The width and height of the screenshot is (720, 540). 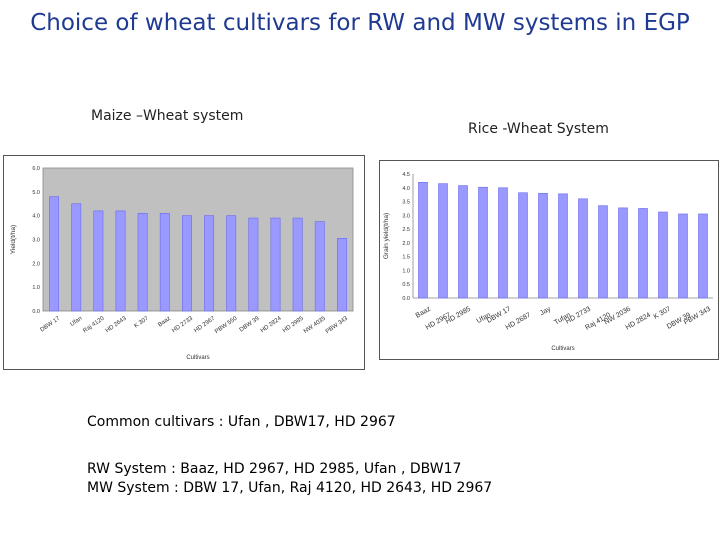 What do you see at coordinates (386, 236) in the screenshot?
I see `rice-wheat-chart-y-axis-label: Grain yield(t/ha)` at bounding box center [386, 236].